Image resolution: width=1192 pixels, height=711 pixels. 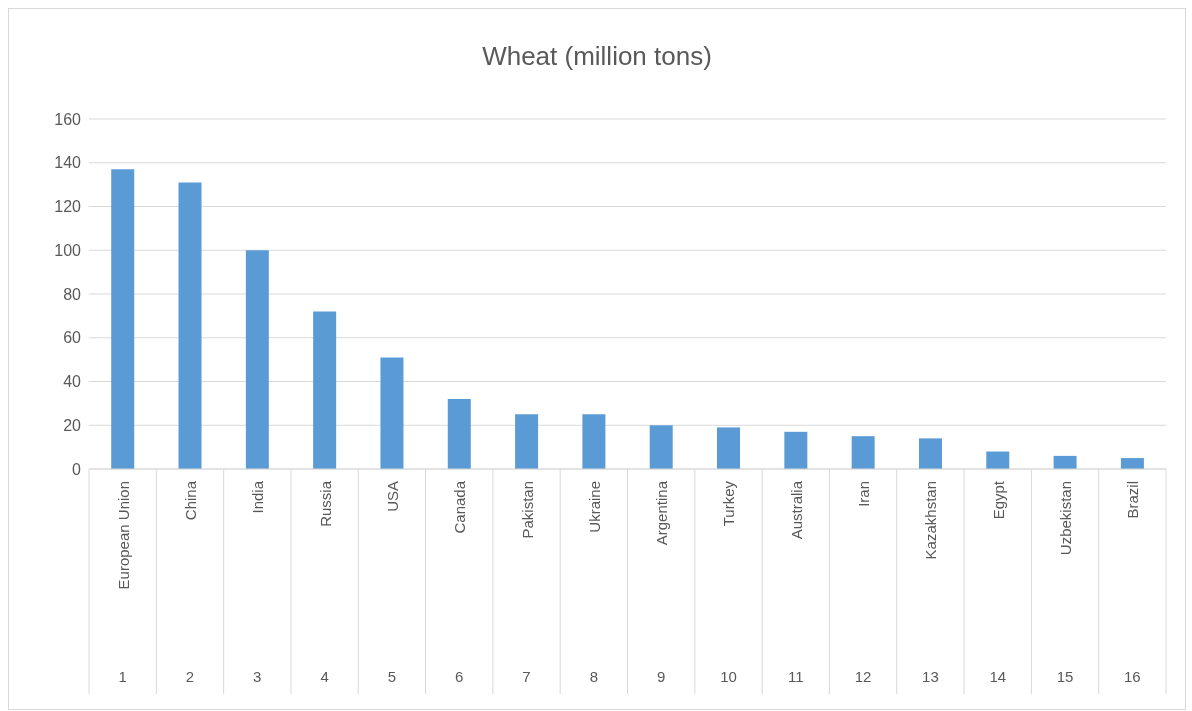 What do you see at coordinates (930, 676) in the screenshot?
I see `text: 13` at bounding box center [930, 676].